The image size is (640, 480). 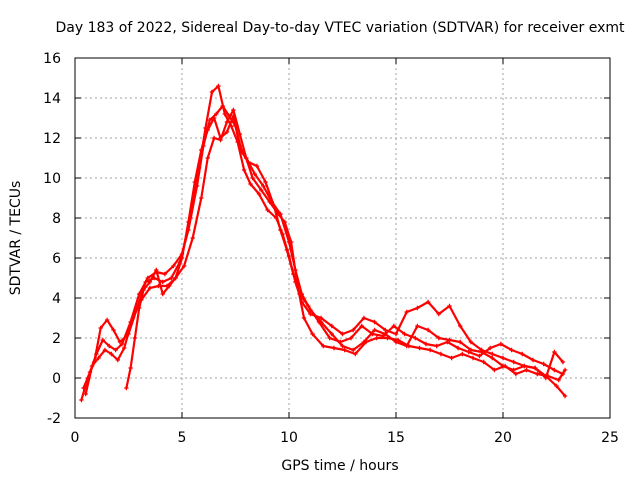 What do you see at coordinates (56, 339) in the screenshot?
I see `y-tick-label: 2` at bounding box center [56, 339].